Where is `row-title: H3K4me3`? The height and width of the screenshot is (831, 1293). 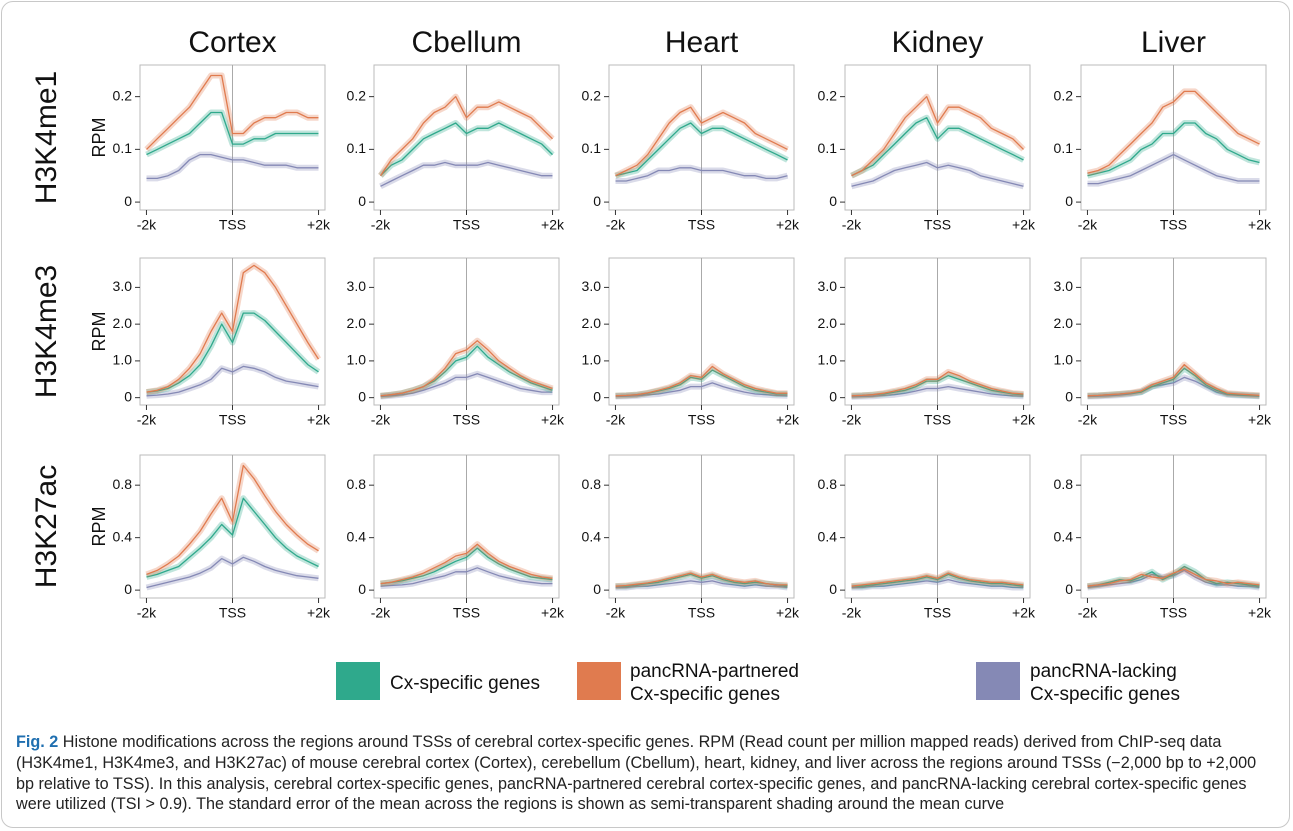 row-title: H3K4me3 is located at coordinates (46, 331).